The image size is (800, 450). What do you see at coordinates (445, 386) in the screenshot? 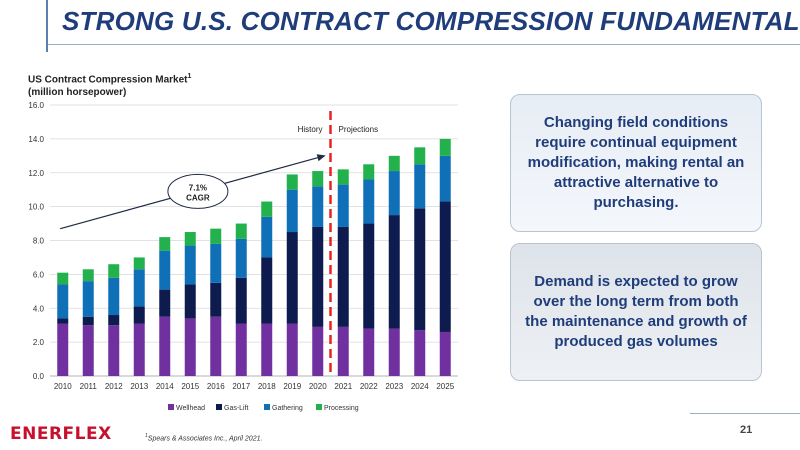
I see `x-tick-label: 2025` at bounding box center [445, 386].